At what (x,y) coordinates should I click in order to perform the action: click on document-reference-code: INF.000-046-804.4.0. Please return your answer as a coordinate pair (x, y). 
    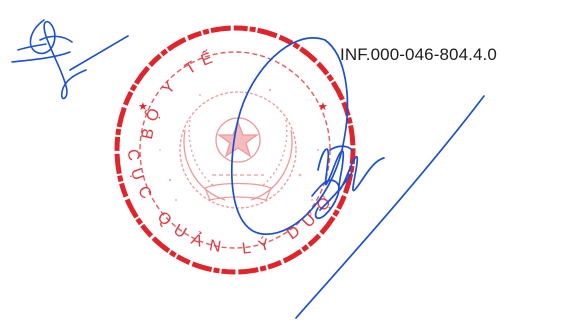
    Looking at the image, I should click on (418, 54).